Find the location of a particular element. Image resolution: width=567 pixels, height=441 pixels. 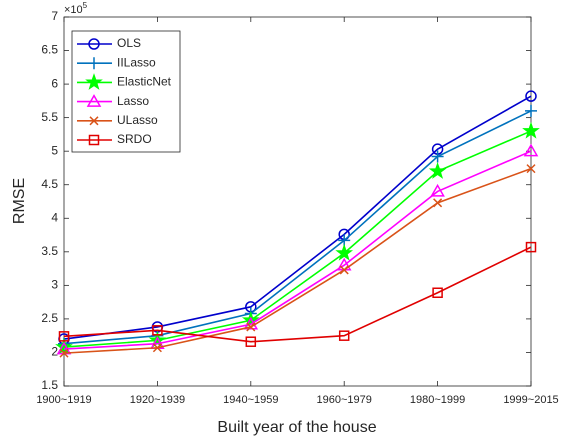

legend-box is located at coordinates (126, 91).